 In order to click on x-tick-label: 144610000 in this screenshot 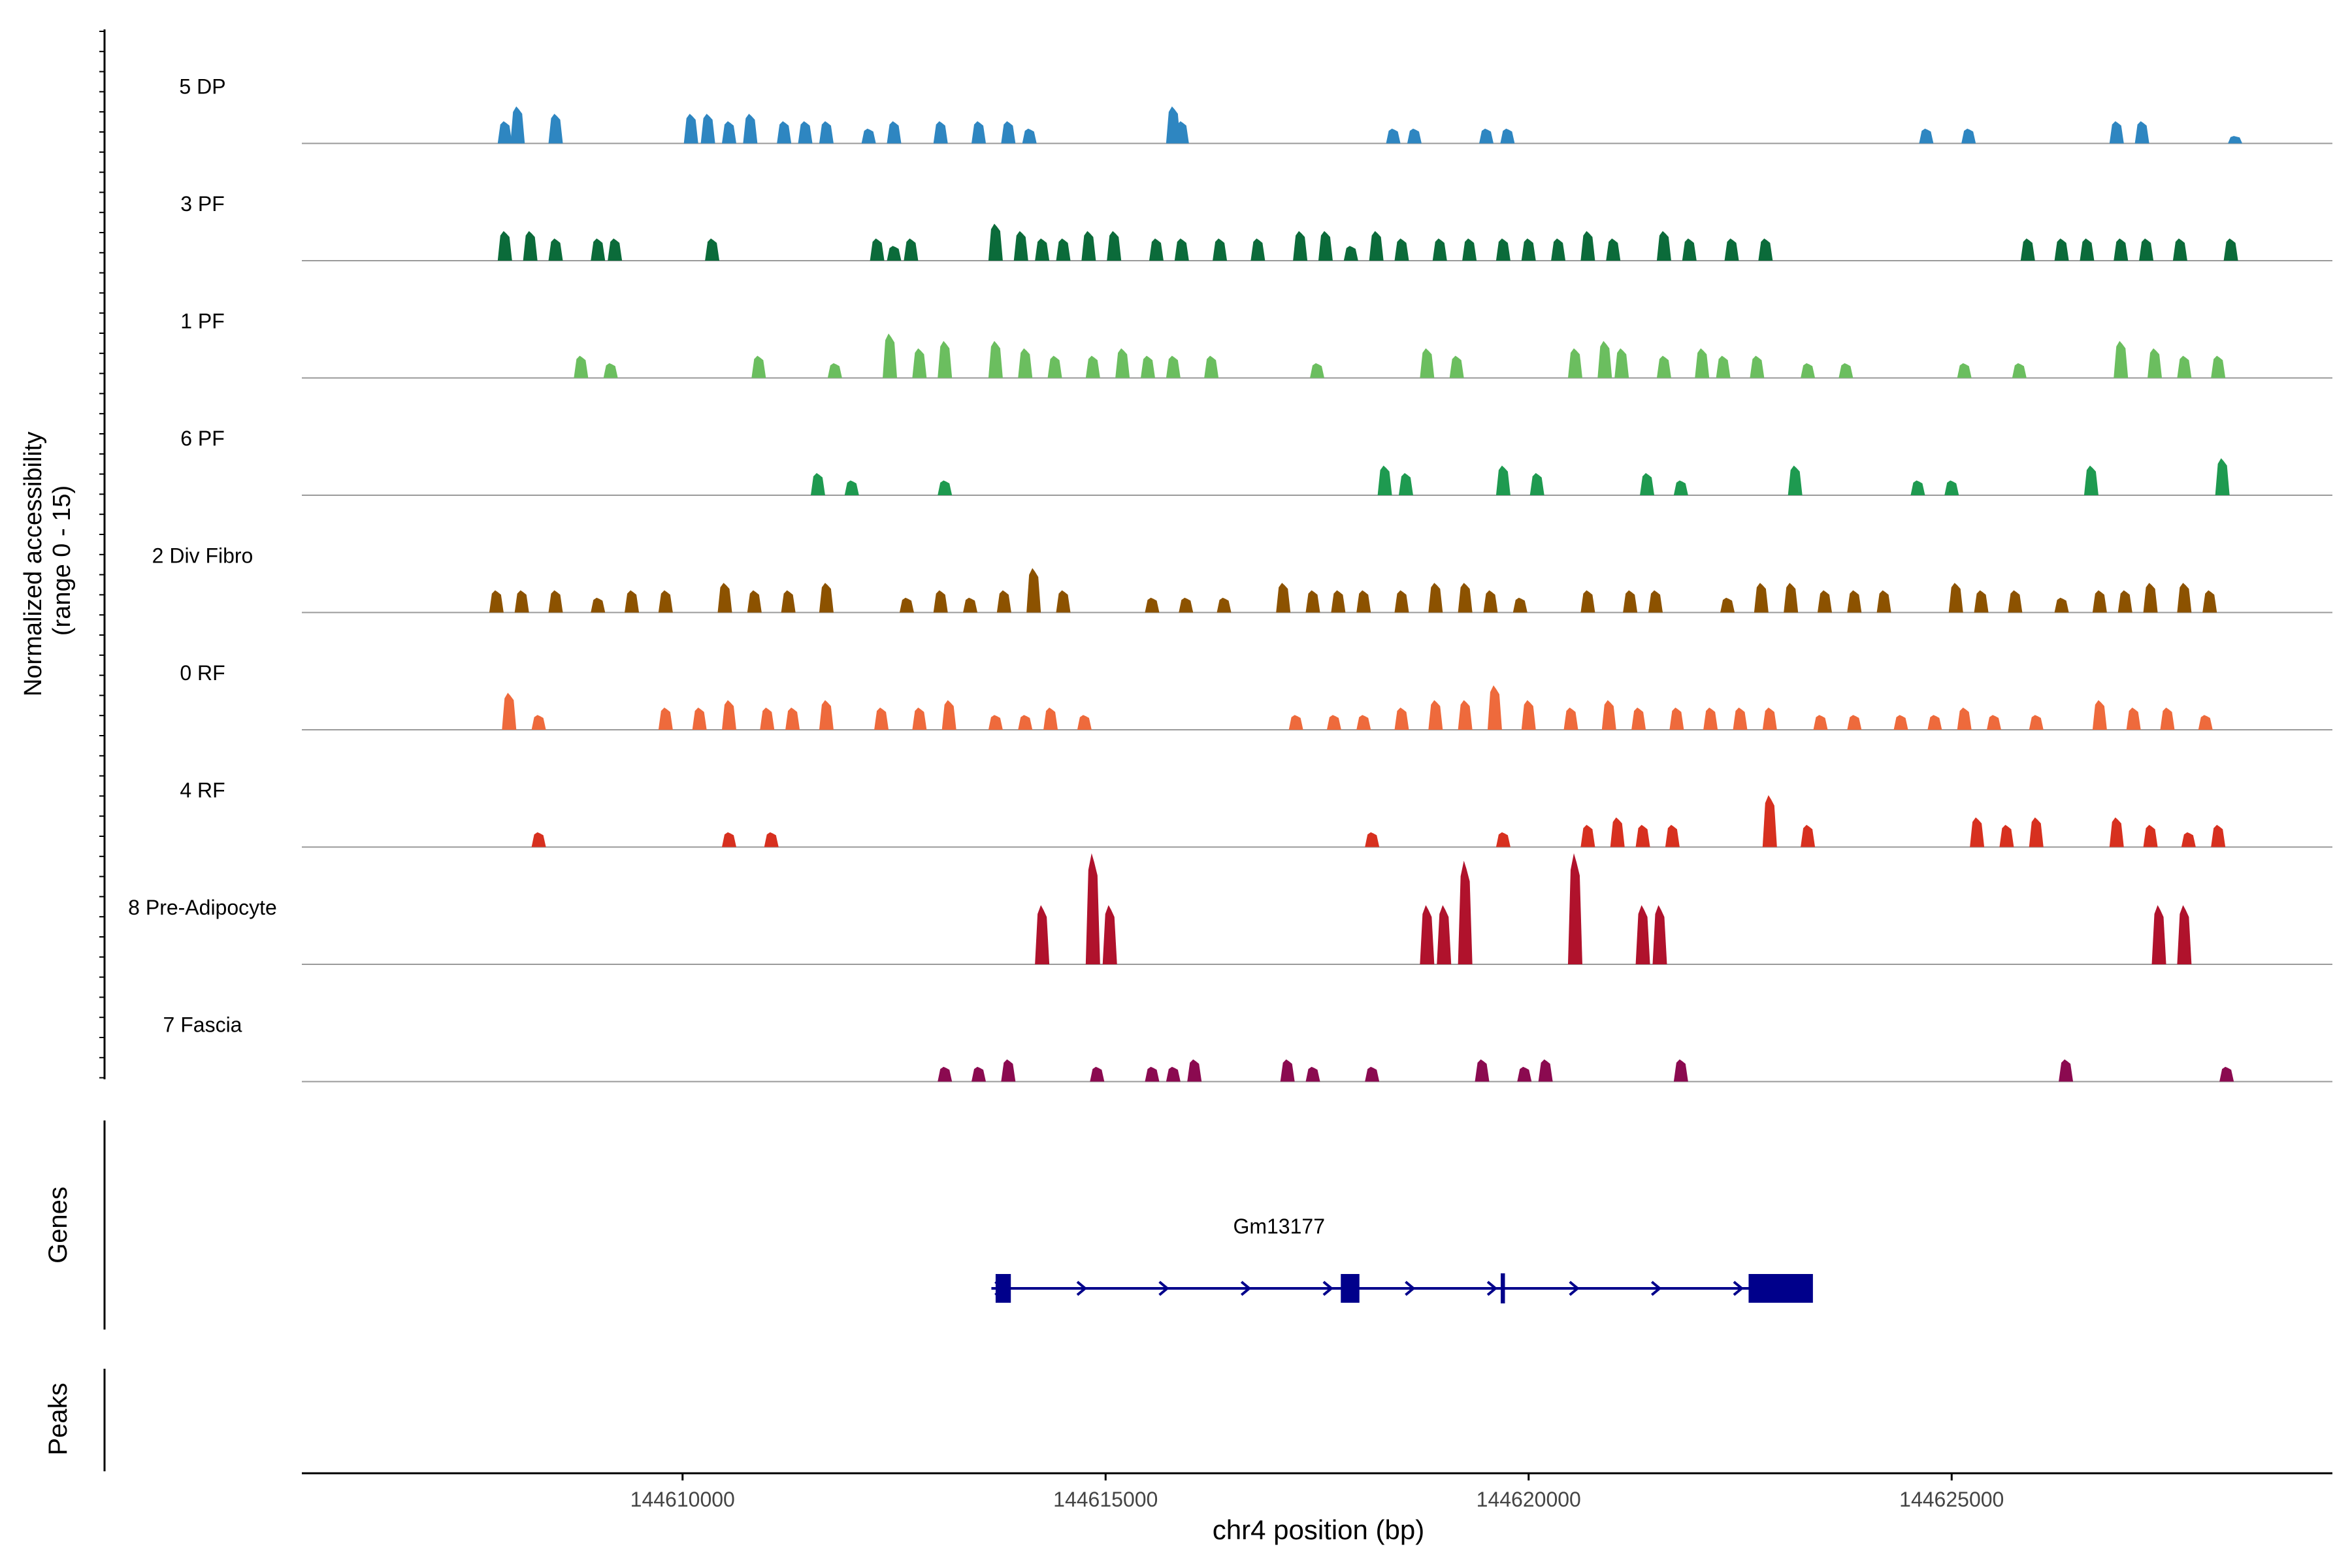, I will do `click(682, 1499)`.